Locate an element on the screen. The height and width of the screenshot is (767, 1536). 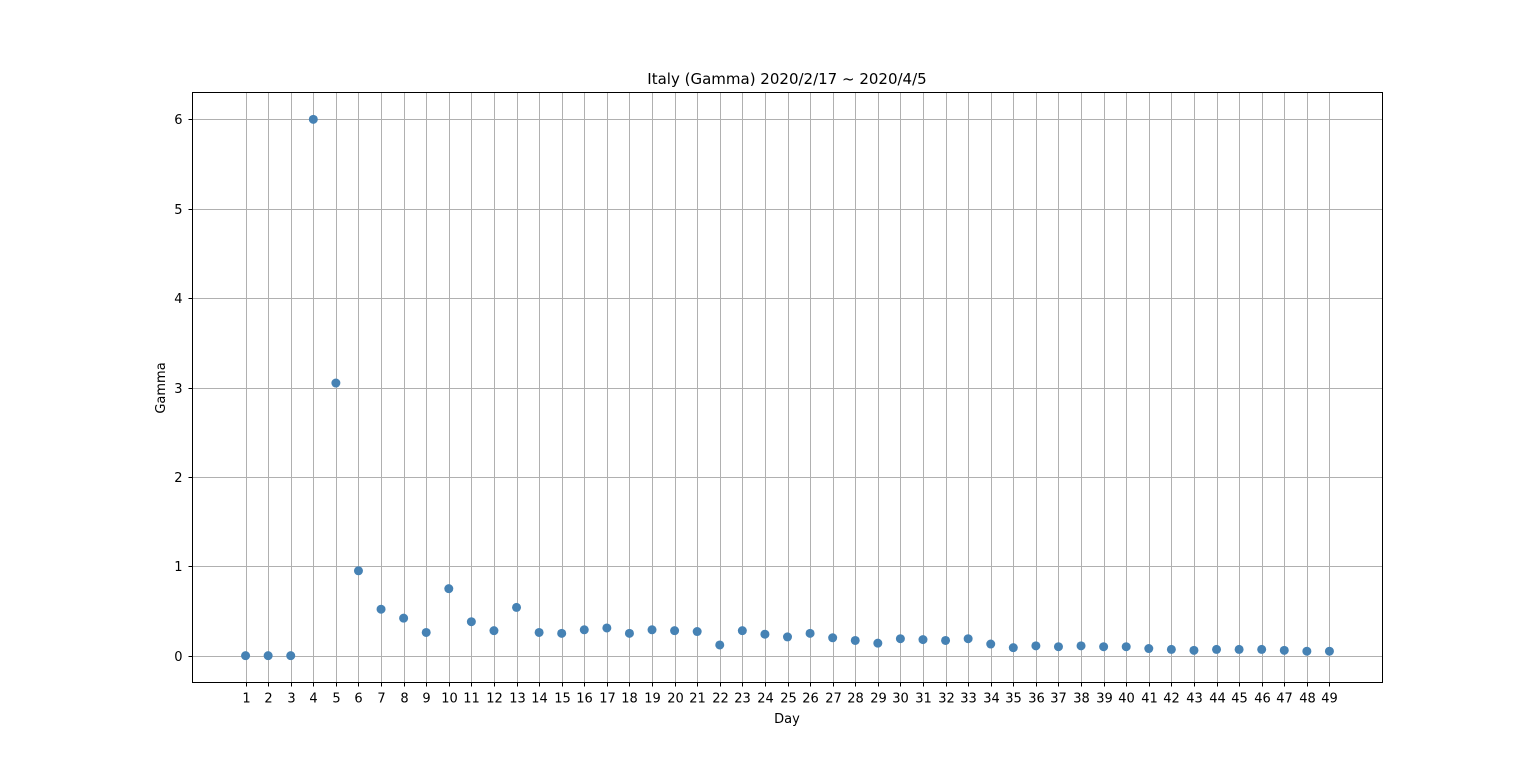
x-tick-label: 14 is located at coordinates (539, 699).